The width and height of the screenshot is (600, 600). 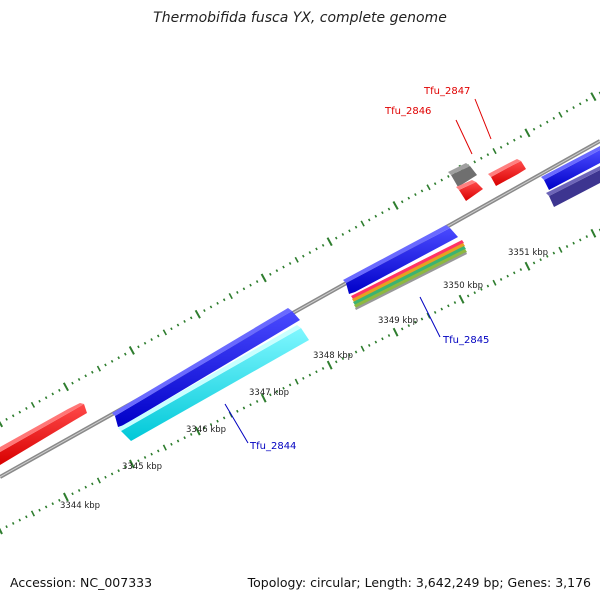 What do you see at coordinates (272, 446) in the screenshot?
I see `gene-label-tfu-2844: Tfu_2844` at bounding box center [272, 446].